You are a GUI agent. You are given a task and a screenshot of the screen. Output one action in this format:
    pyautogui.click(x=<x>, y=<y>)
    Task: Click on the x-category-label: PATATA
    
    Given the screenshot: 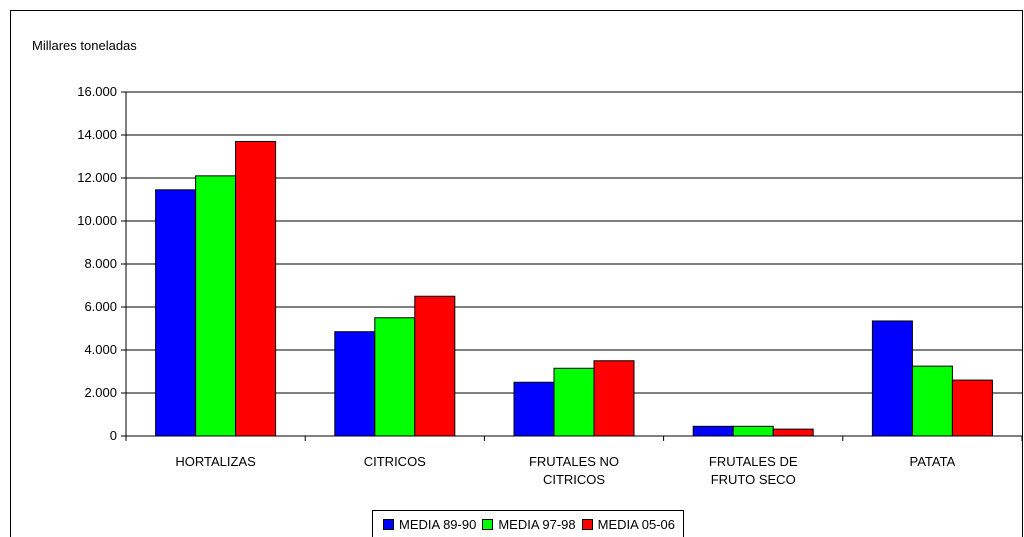 What is the action you would take?
    pyautogui.click(x=933, y=461)
    